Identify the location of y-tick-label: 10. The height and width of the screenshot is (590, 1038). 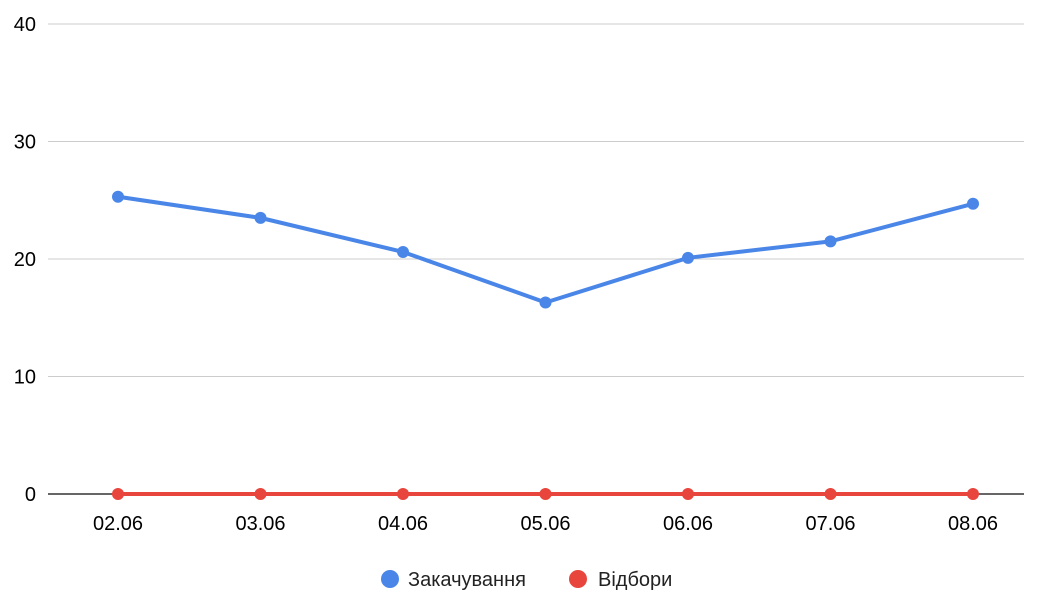
(25, 378).